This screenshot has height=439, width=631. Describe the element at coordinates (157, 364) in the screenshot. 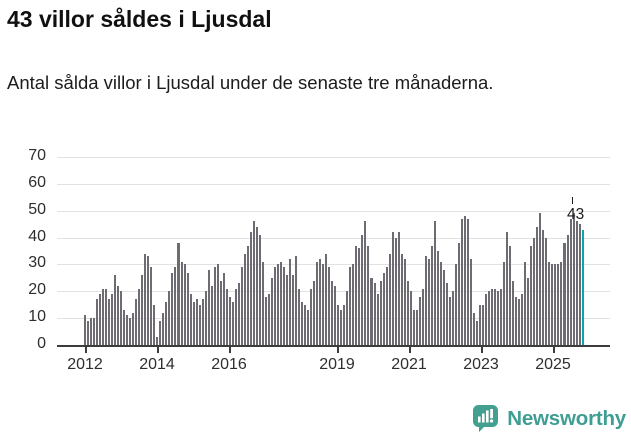

I see `x-axis-tick-label: 2014` at that location.